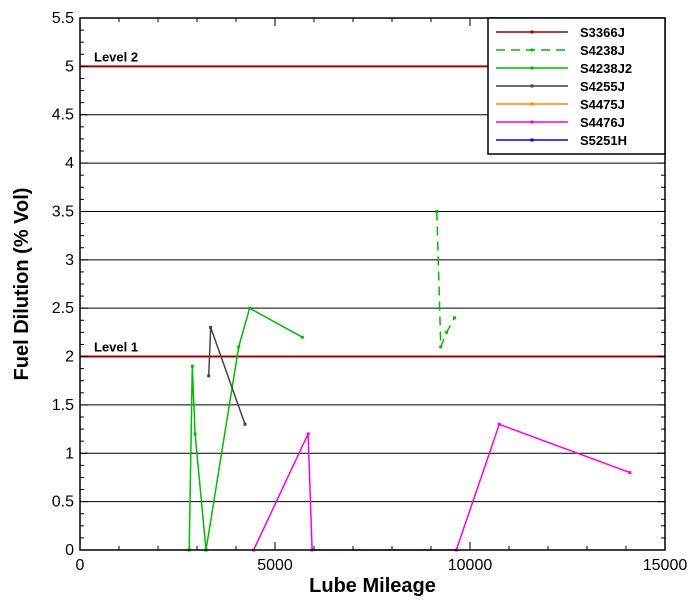 This screenshot has height=600, width=693. I want to click on y-tick-label: 2, so click(69, 357).